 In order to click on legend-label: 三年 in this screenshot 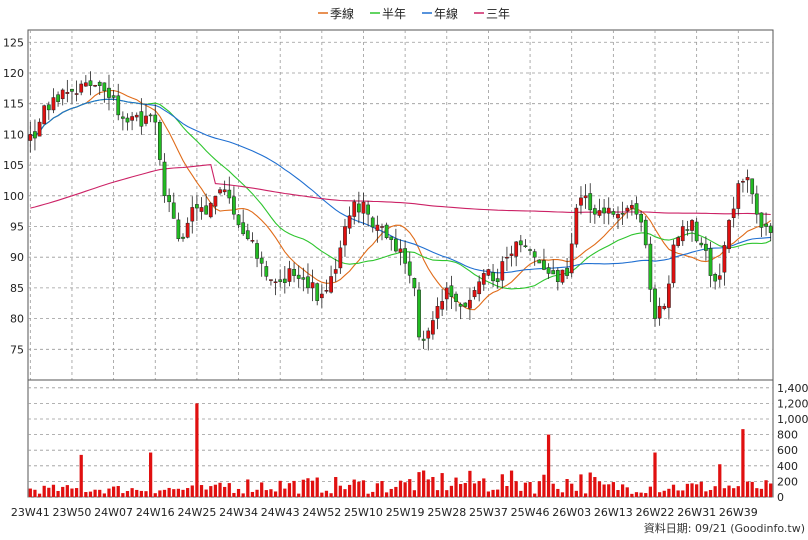, I will do `click(498, 14)`.